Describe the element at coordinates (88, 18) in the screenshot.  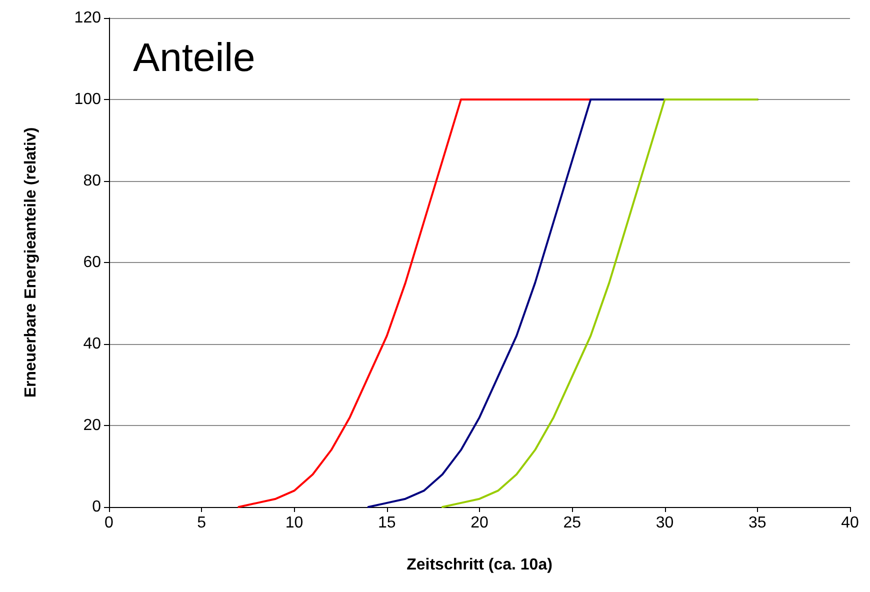
I see `y-tick-label: 120` at that location.